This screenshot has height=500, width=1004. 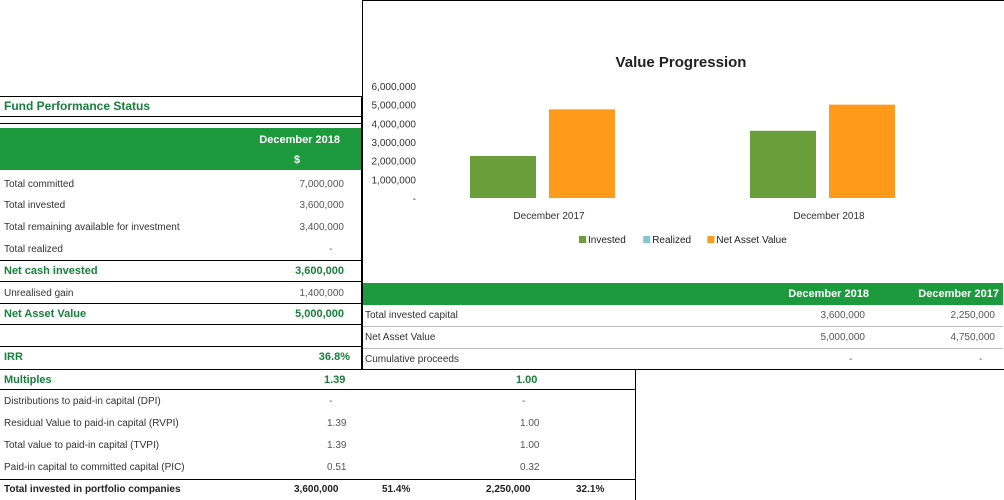 What do you see at coordinates (527, 380) in the screenshot?
I see `multiples-col2: 1.00` at bounding box center [527, 380].